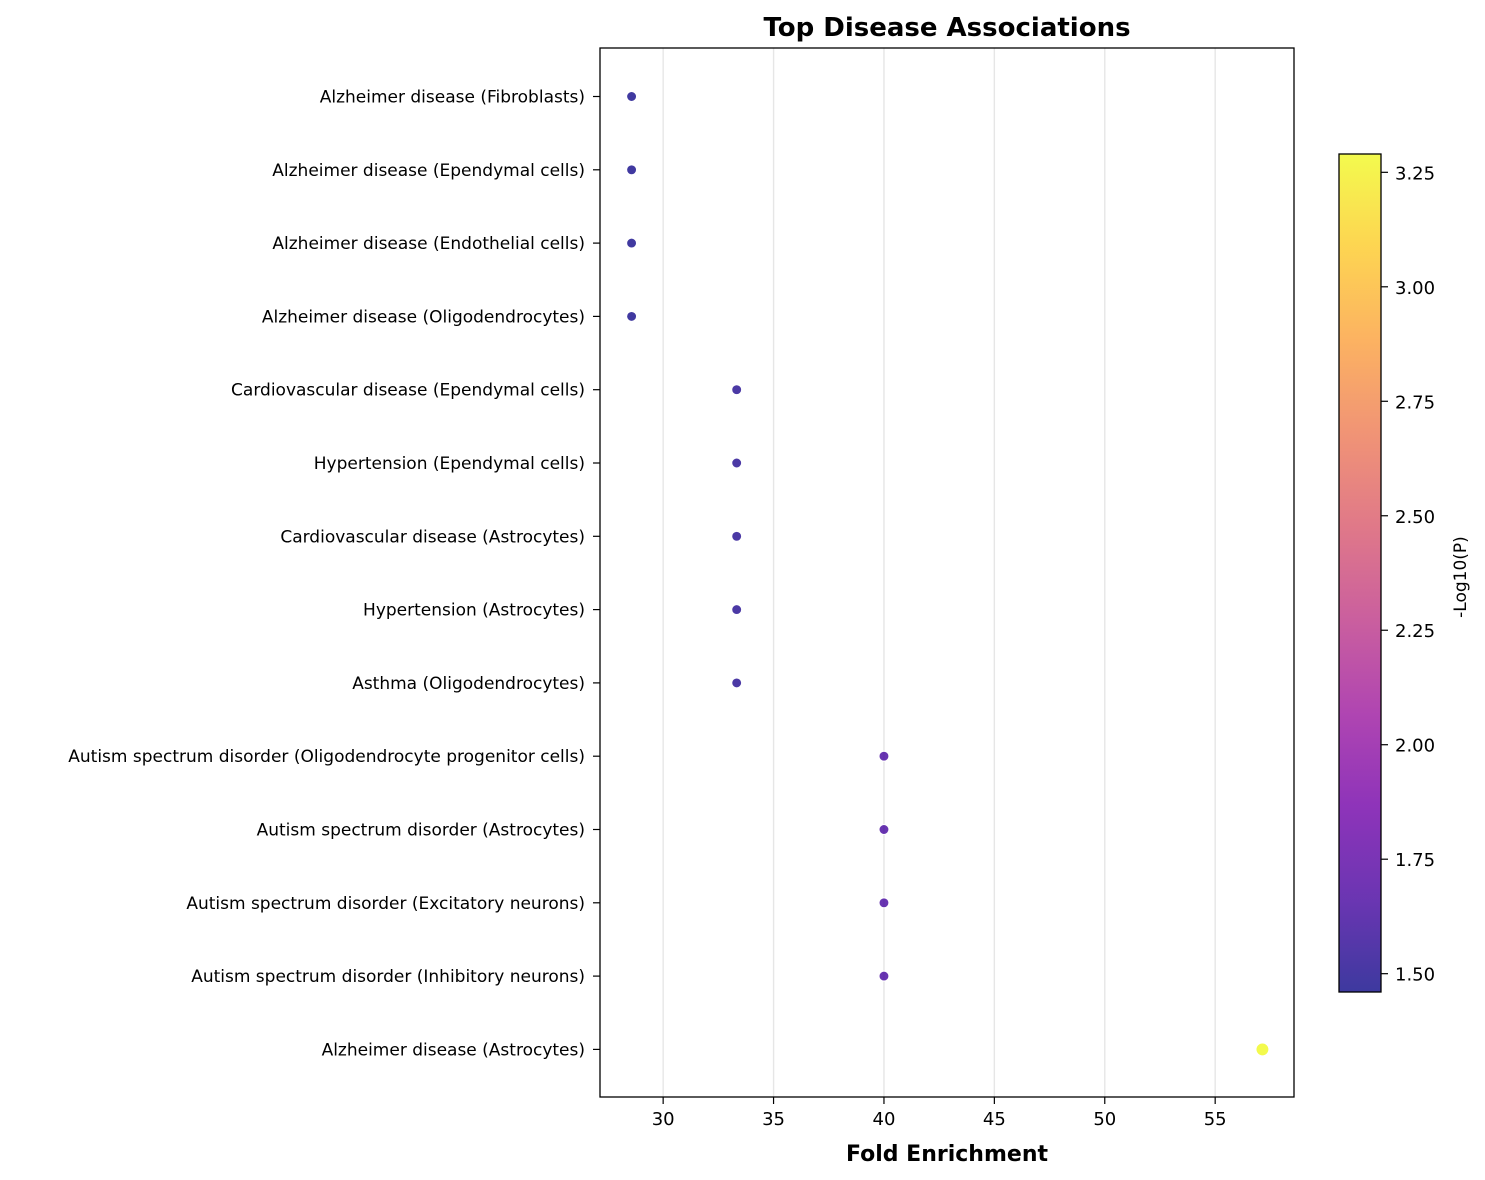 The width and height of the screenshot is (1485, 1180). What do you see at coordinates (421, 831) in the screenshot?
I see `y-category-label: Autism spectrum disorder (Astrocytes)` at bounding box center [421, 831].